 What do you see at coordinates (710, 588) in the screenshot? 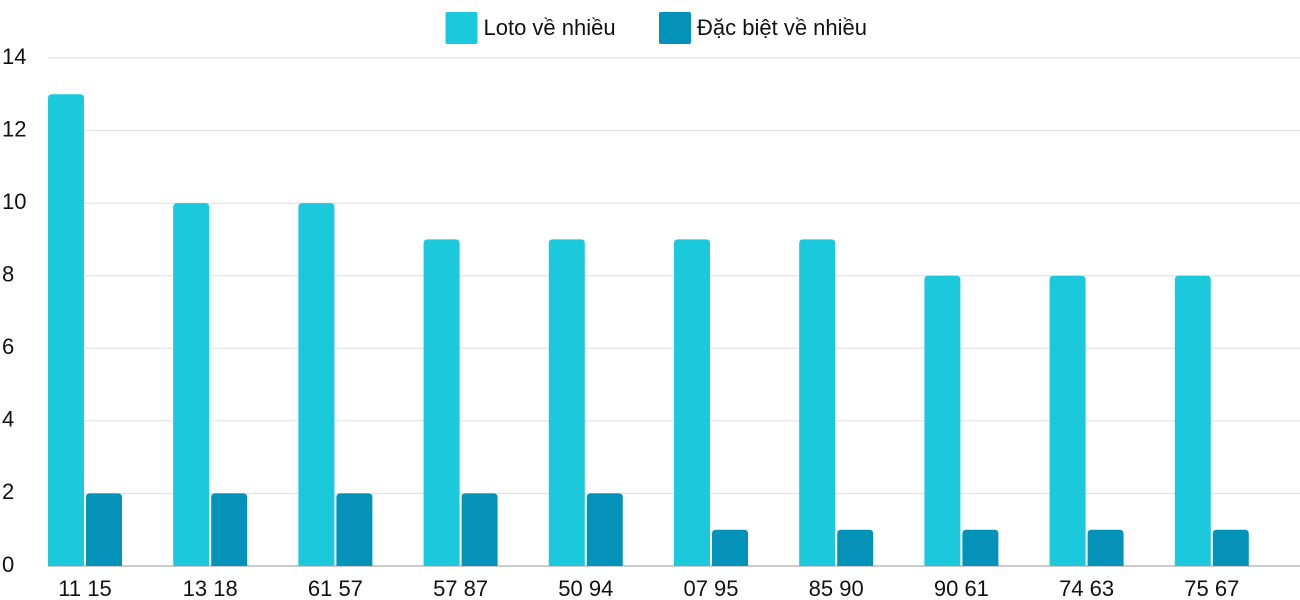
I see `x-tick-label: 07 95` at bounding box center [710, 588].